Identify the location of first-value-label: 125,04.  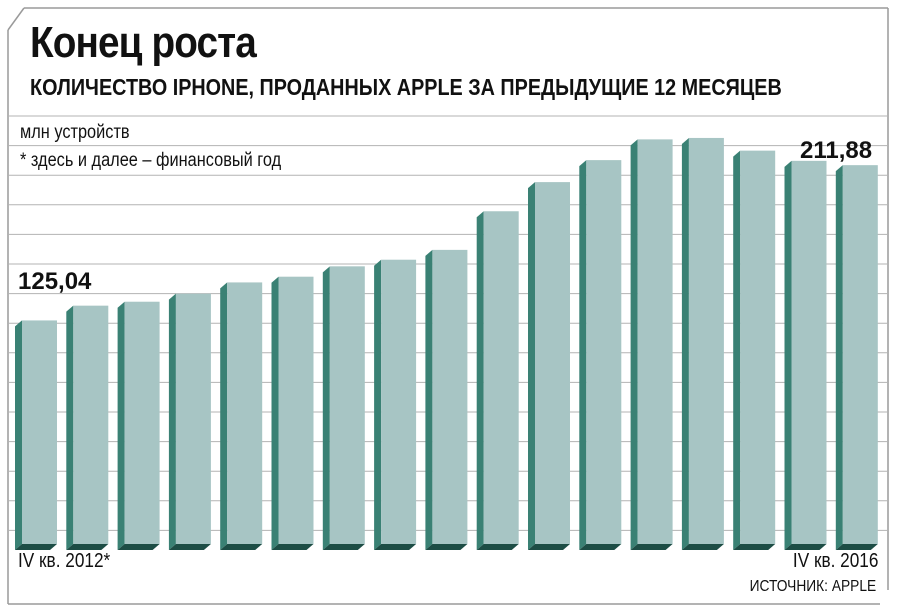
(55, 281).